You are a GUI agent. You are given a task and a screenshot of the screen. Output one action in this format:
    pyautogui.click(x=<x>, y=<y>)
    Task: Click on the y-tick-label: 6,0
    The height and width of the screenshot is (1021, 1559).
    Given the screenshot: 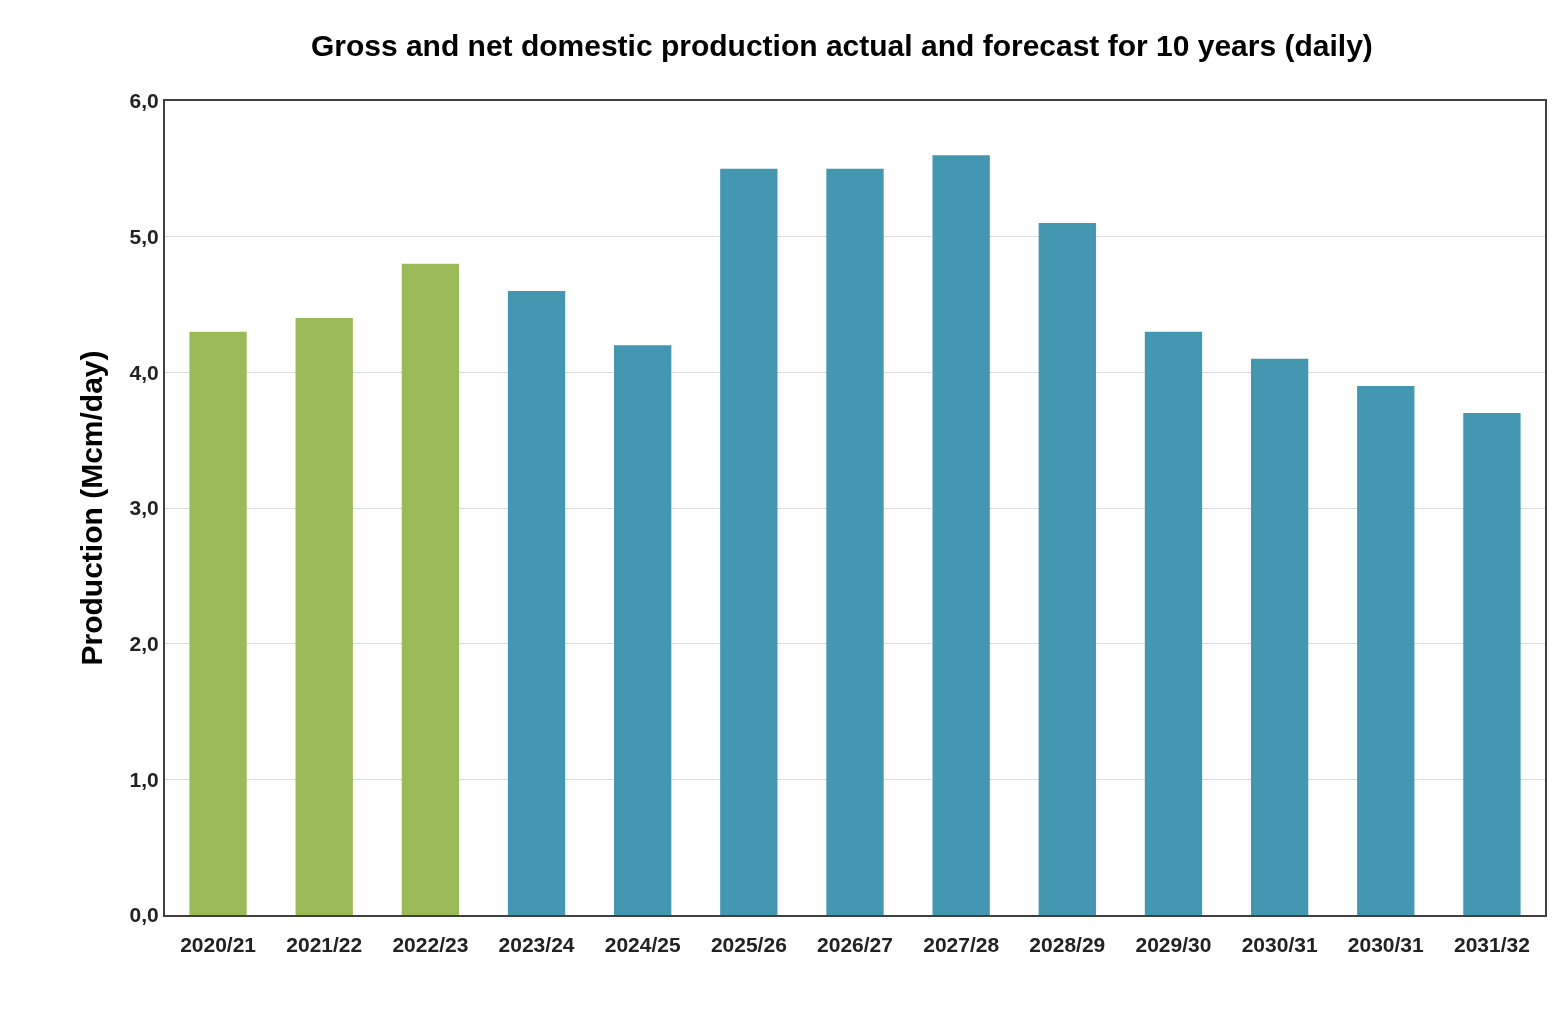 What is the action you would take?
    pyautogui.click(x=144, y=101)
    